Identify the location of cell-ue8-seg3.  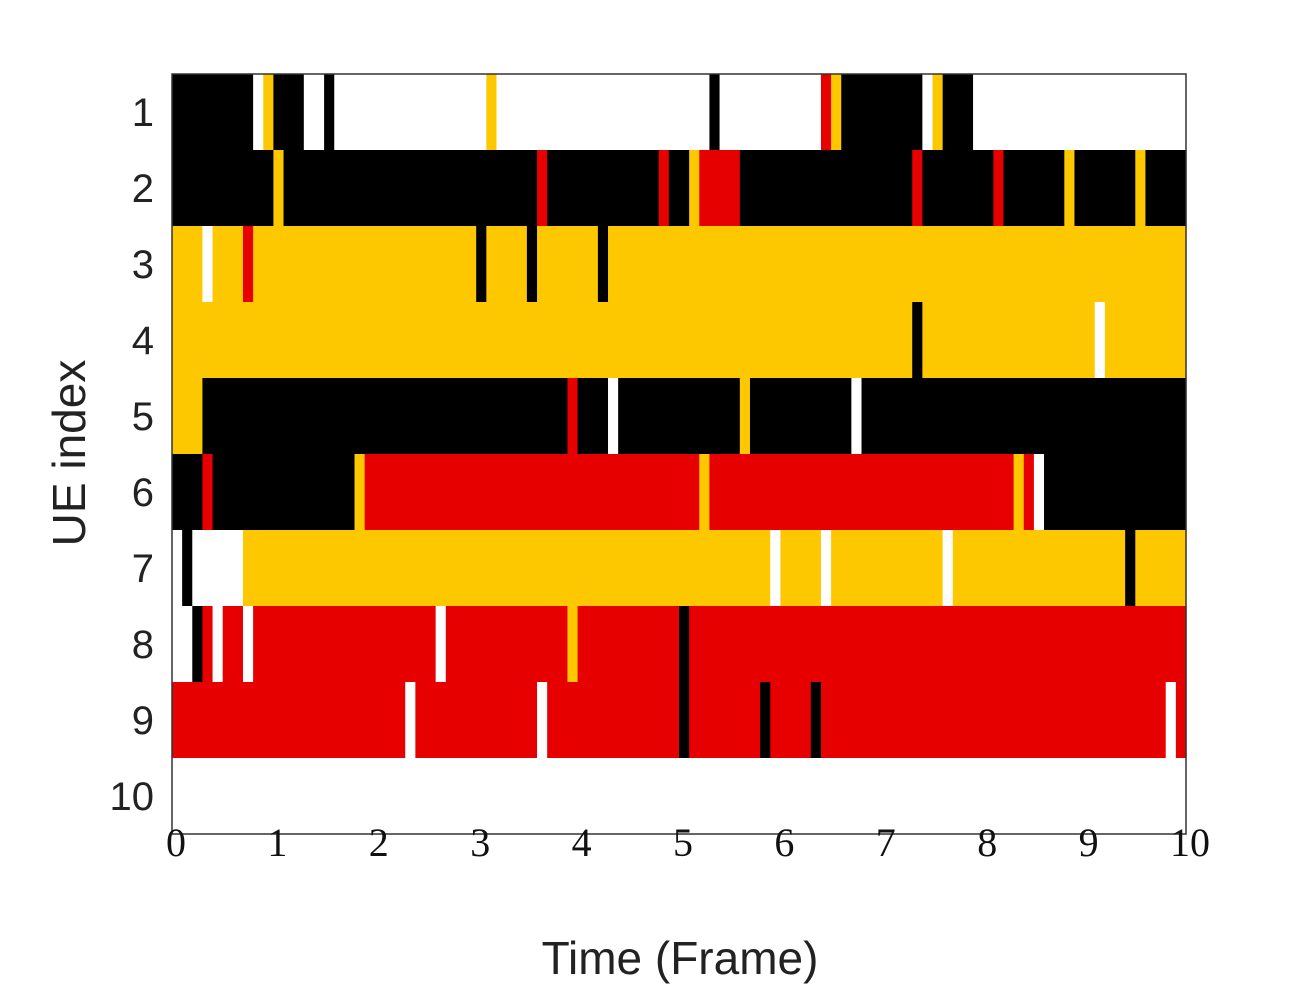
(218, 644).